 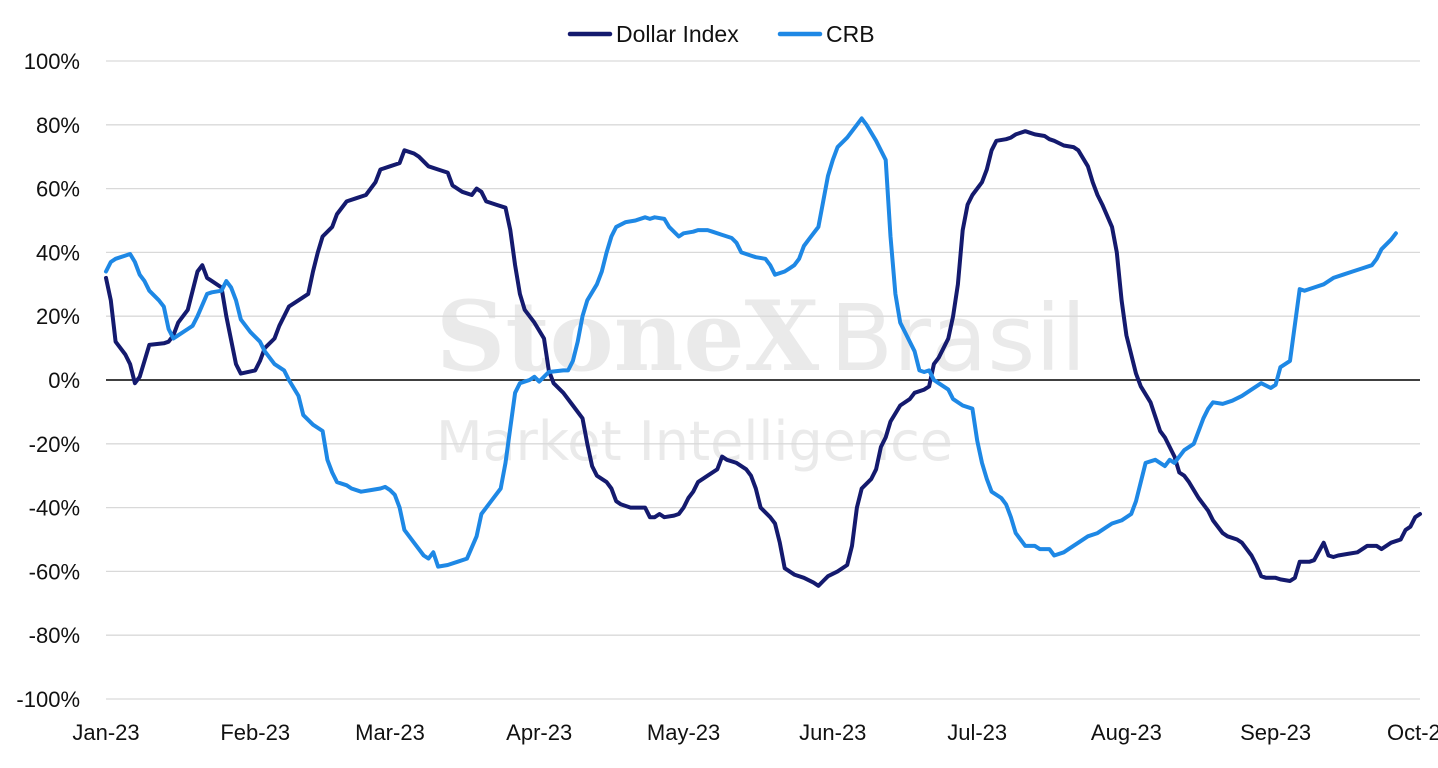 What do you see at coordinates (52, 61) in the screenshot?
I see `y-tick-label: 100%` at bounding box center [52, 61].